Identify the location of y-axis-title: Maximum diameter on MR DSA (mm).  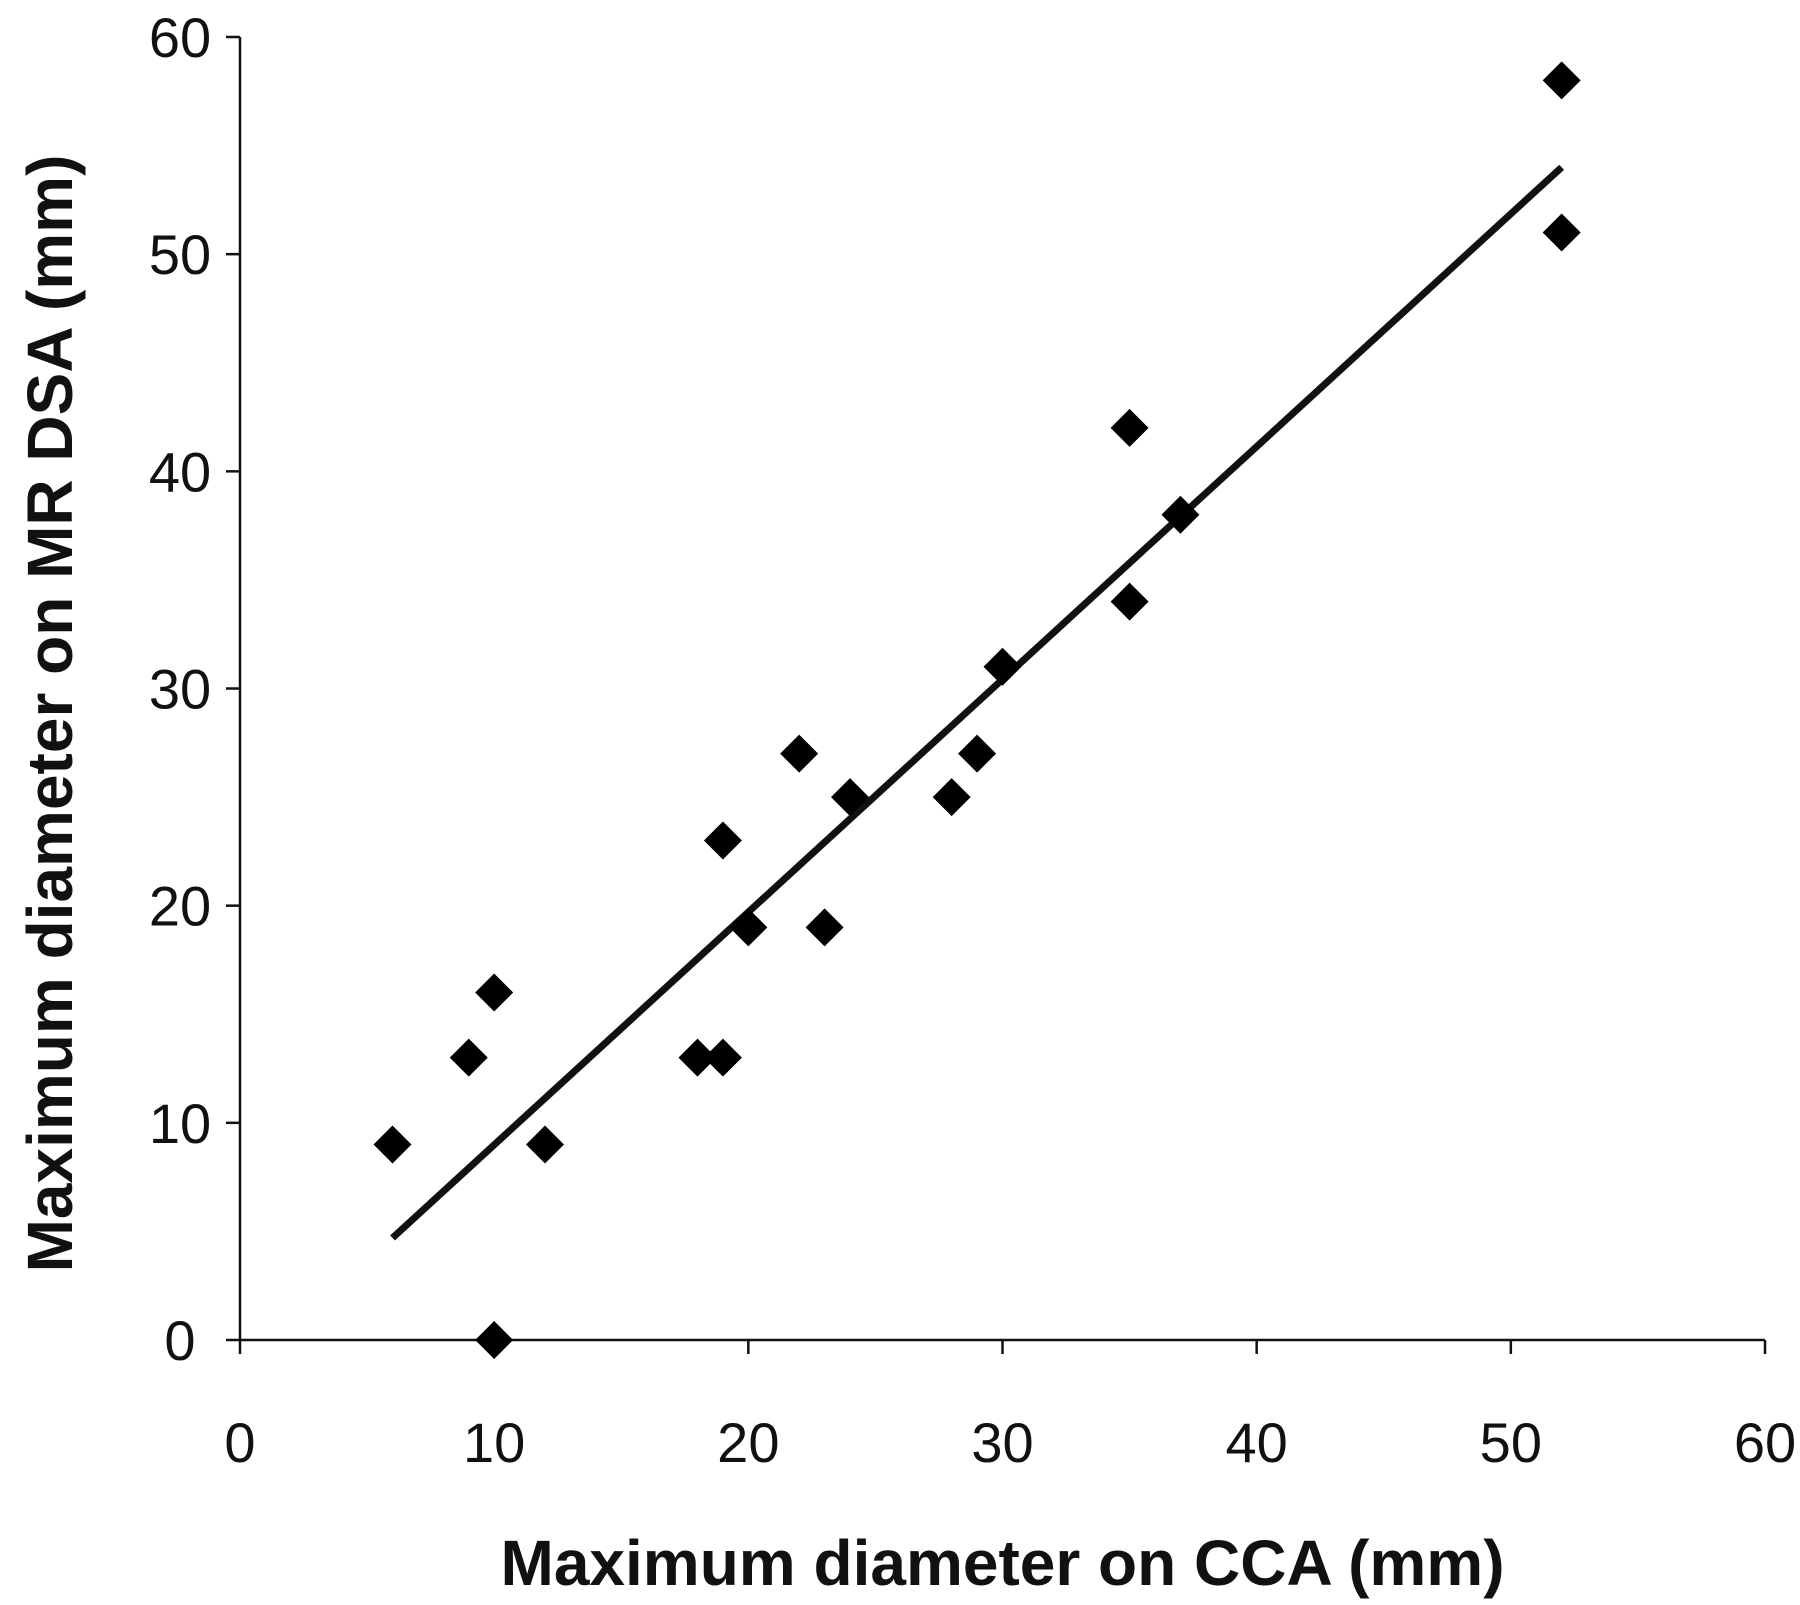
(50, 714).